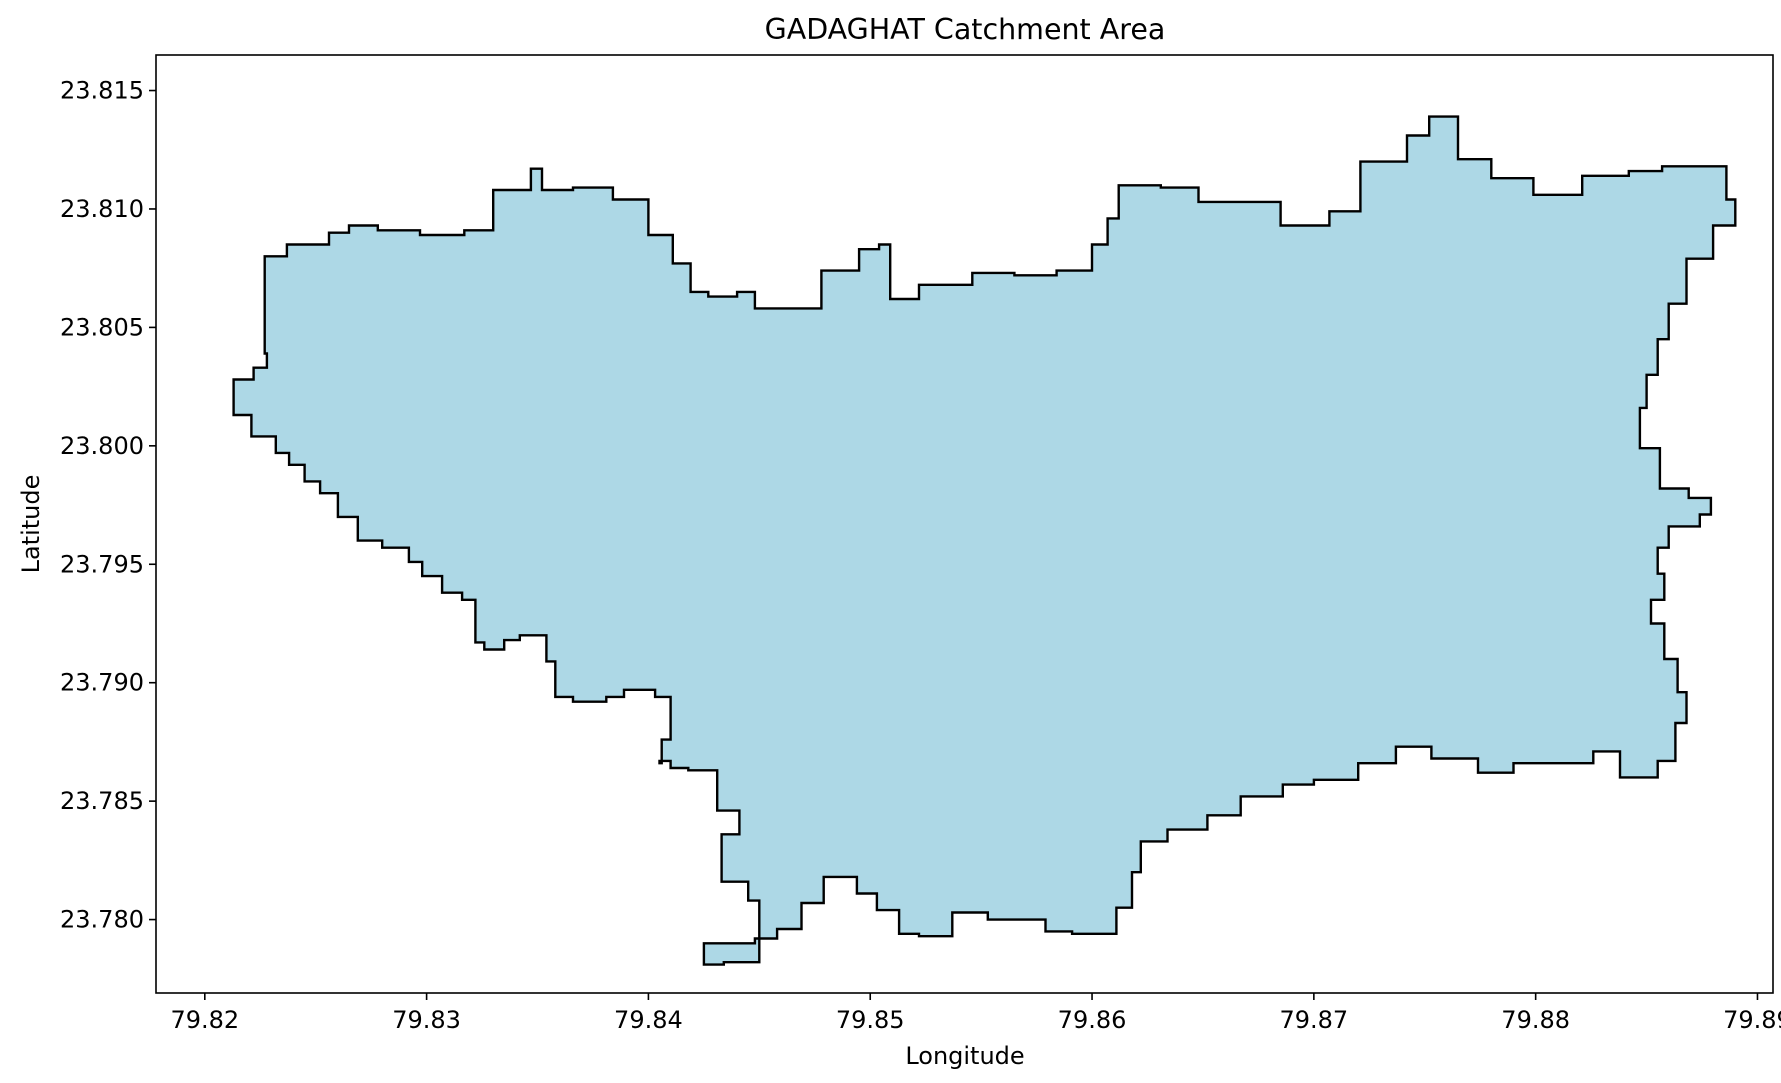 This screenshot has width=1781, height=1083. Describe the element at coordinates (1752, 1020) in the screenshot. I see `x-tick-label: 79.89` at that location.